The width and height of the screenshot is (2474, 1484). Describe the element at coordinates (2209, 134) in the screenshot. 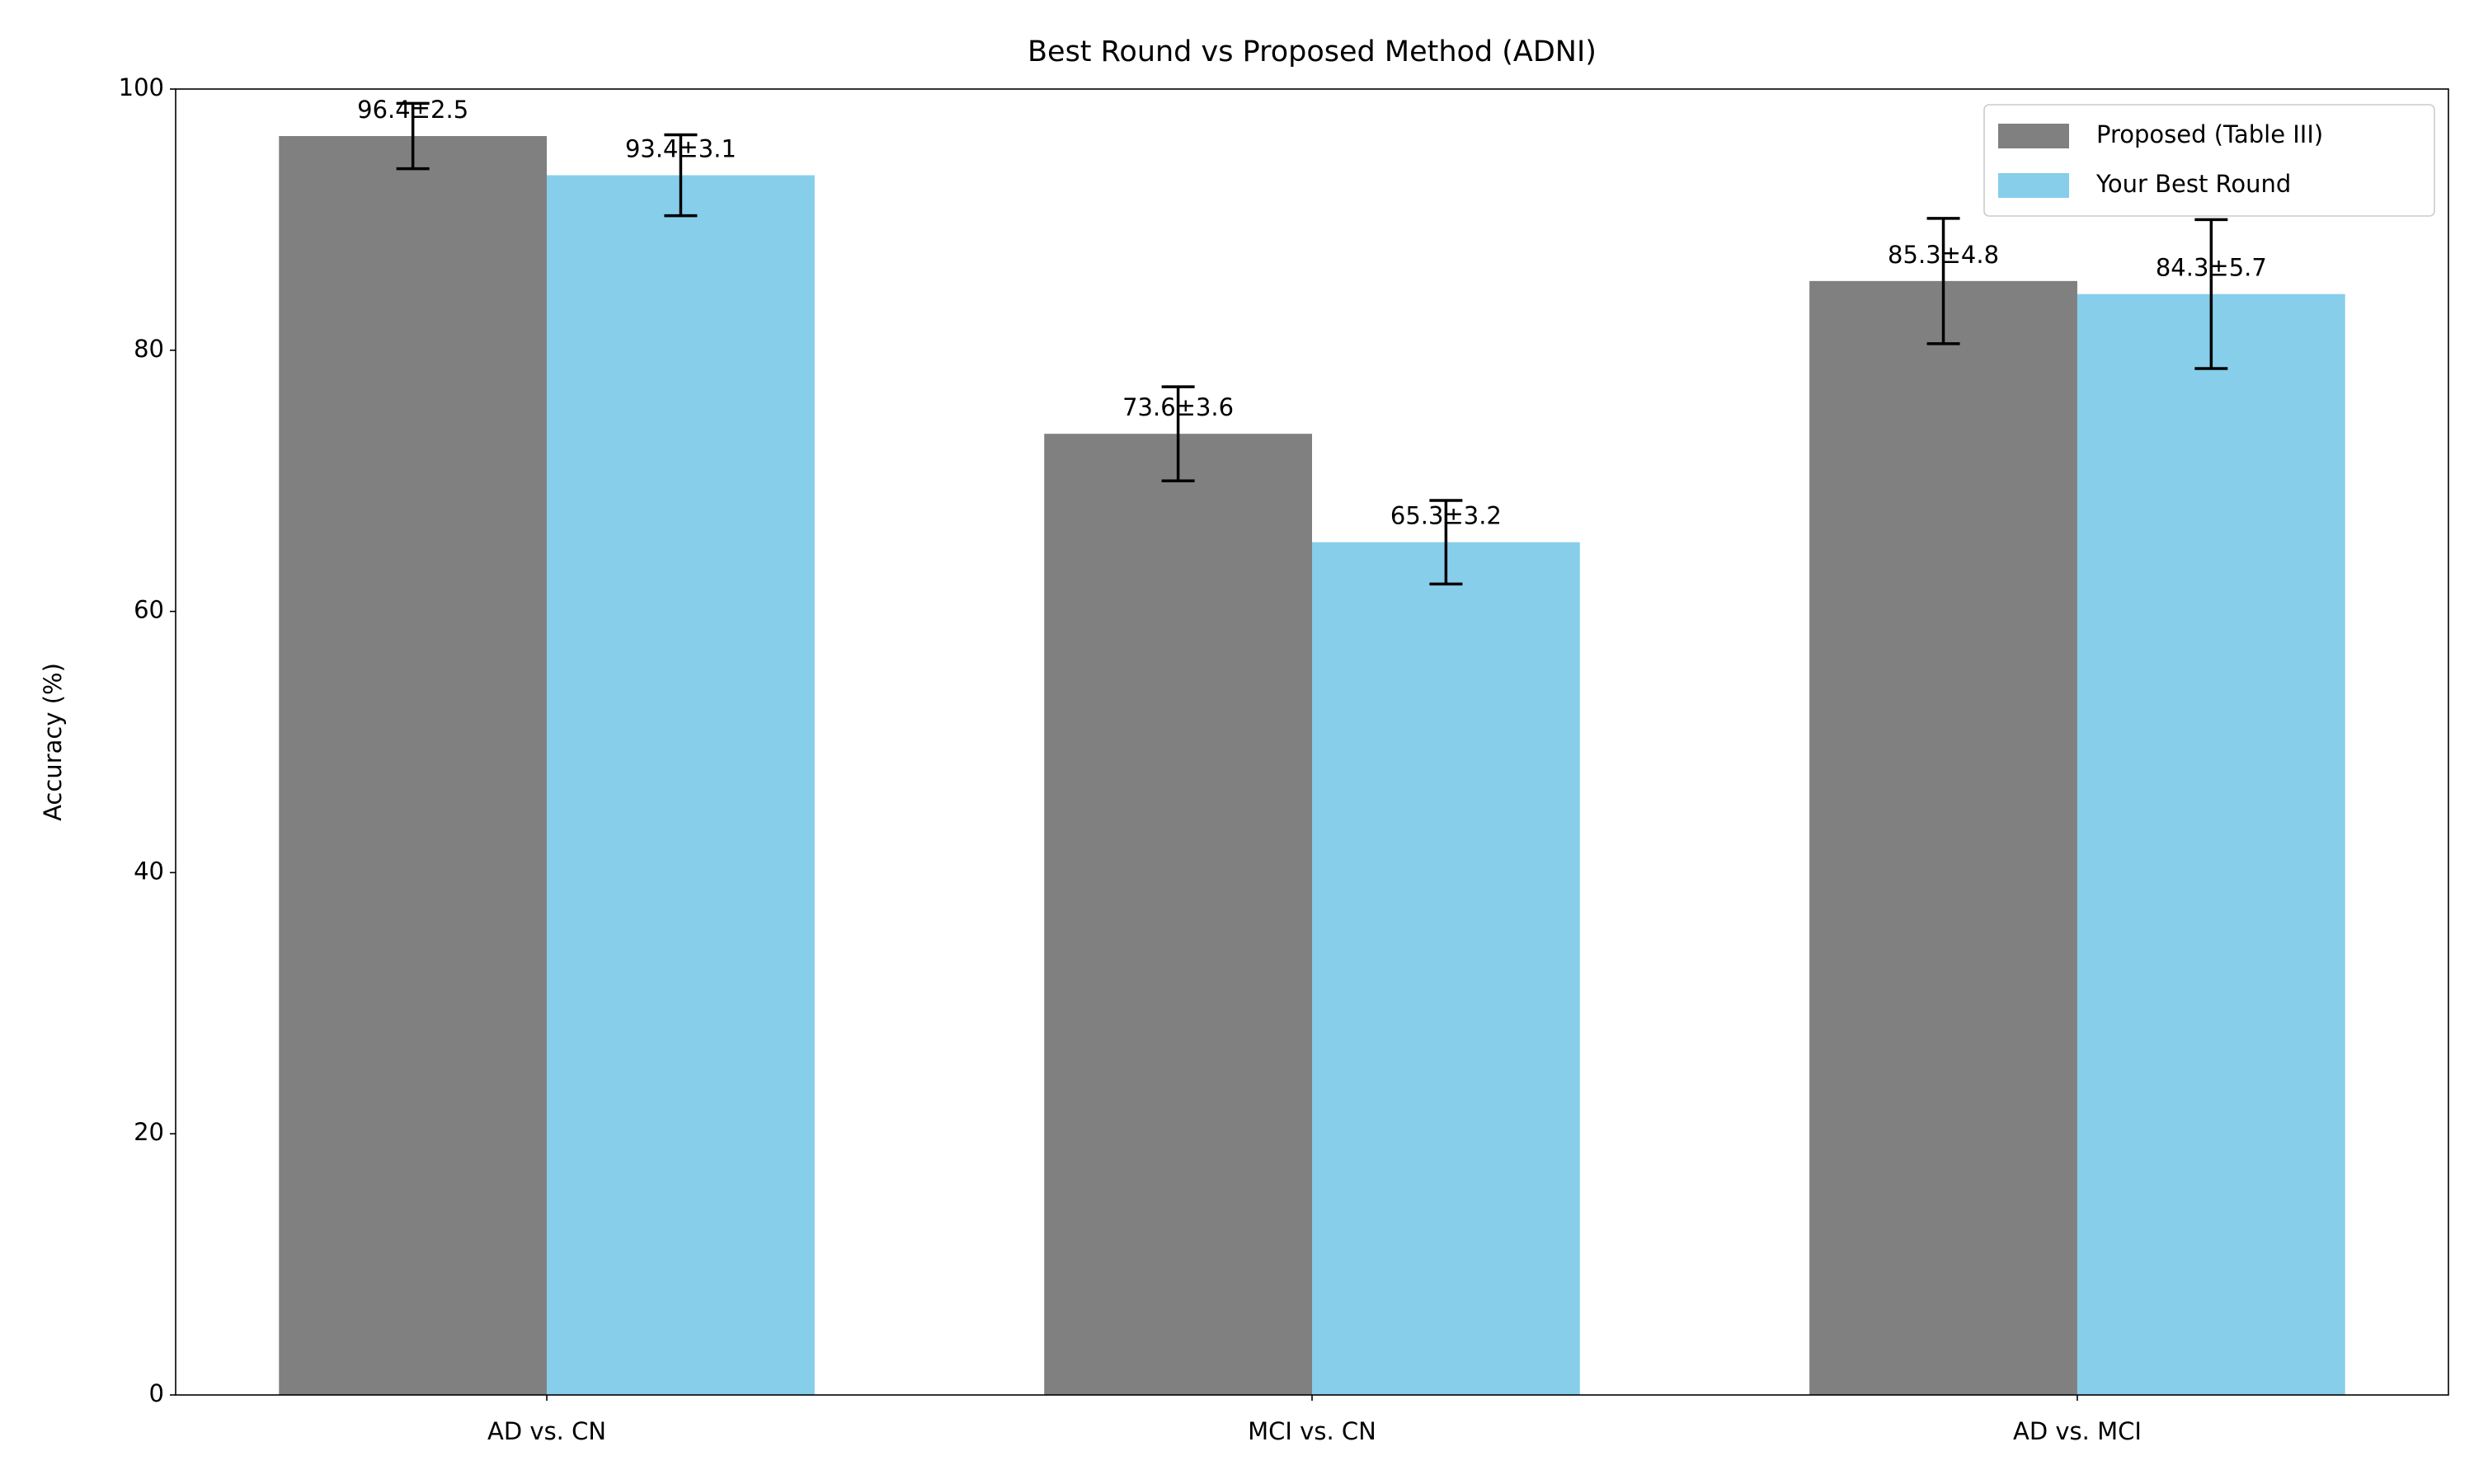

I see `legend-label: Proposed (Table III)` at that location.